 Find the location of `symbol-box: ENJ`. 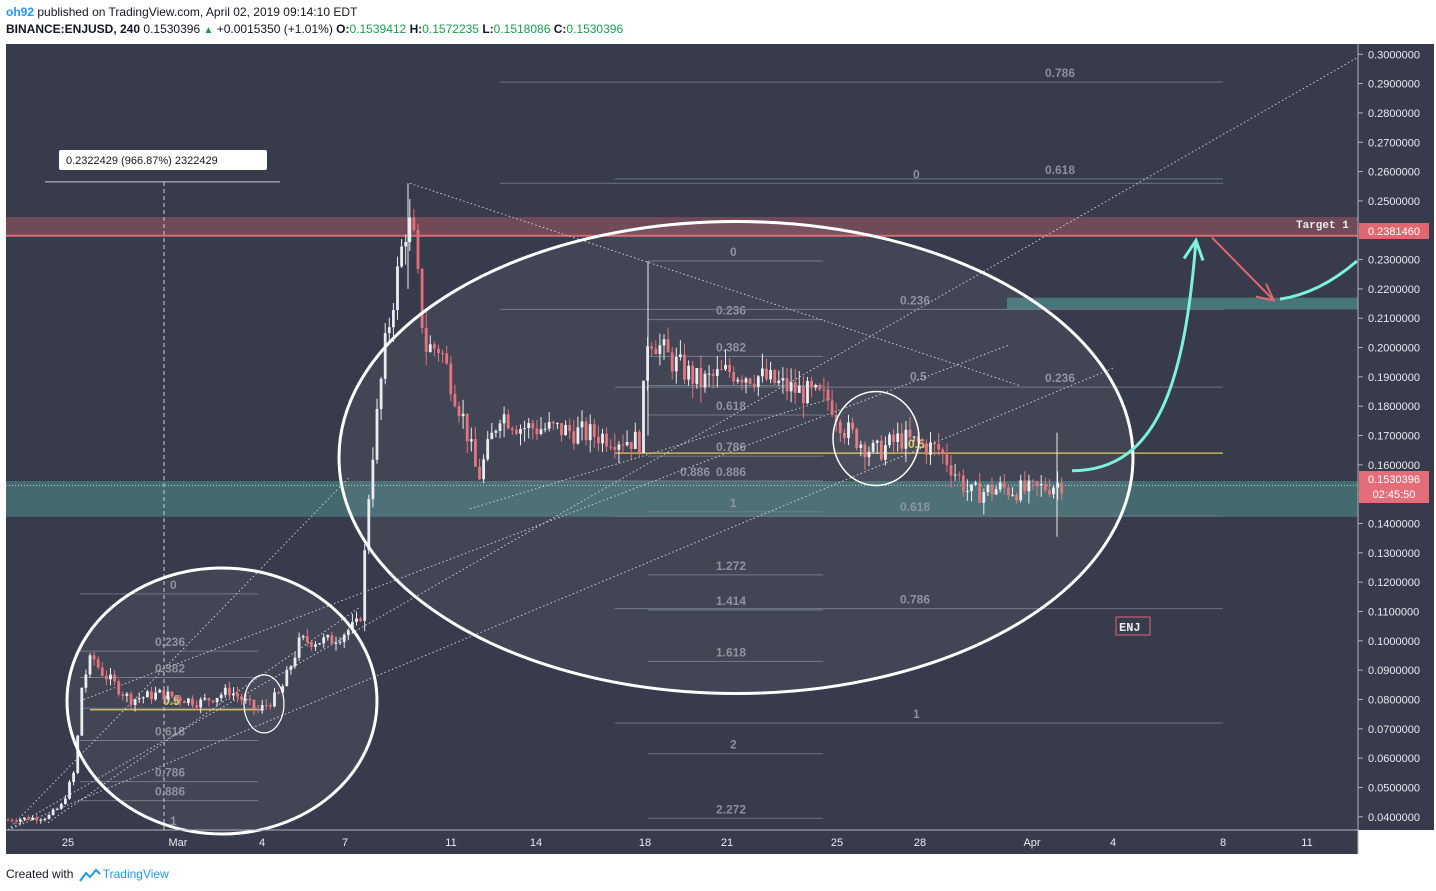

symbol-box: ENJ is located at coordinates (1133, 626).